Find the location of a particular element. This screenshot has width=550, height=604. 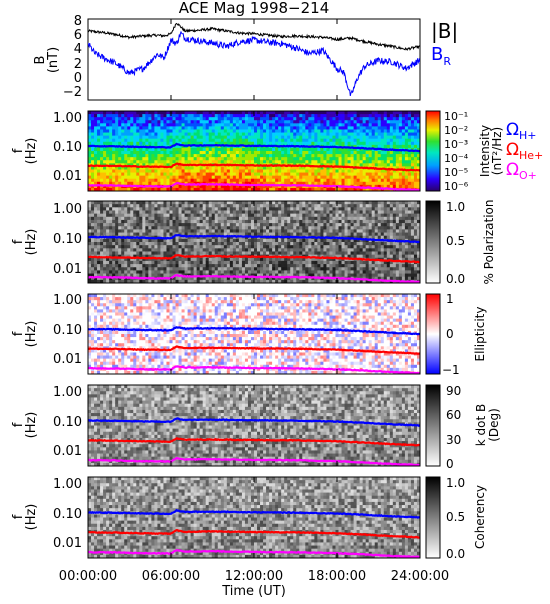

polarization-colorbar-tick: 0.0 is located at coordinates (455, 279).